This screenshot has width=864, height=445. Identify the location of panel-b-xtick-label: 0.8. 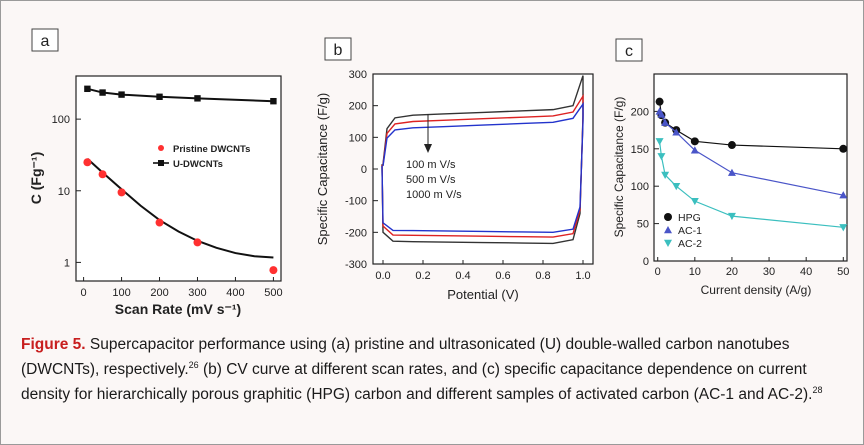
(542, 276).